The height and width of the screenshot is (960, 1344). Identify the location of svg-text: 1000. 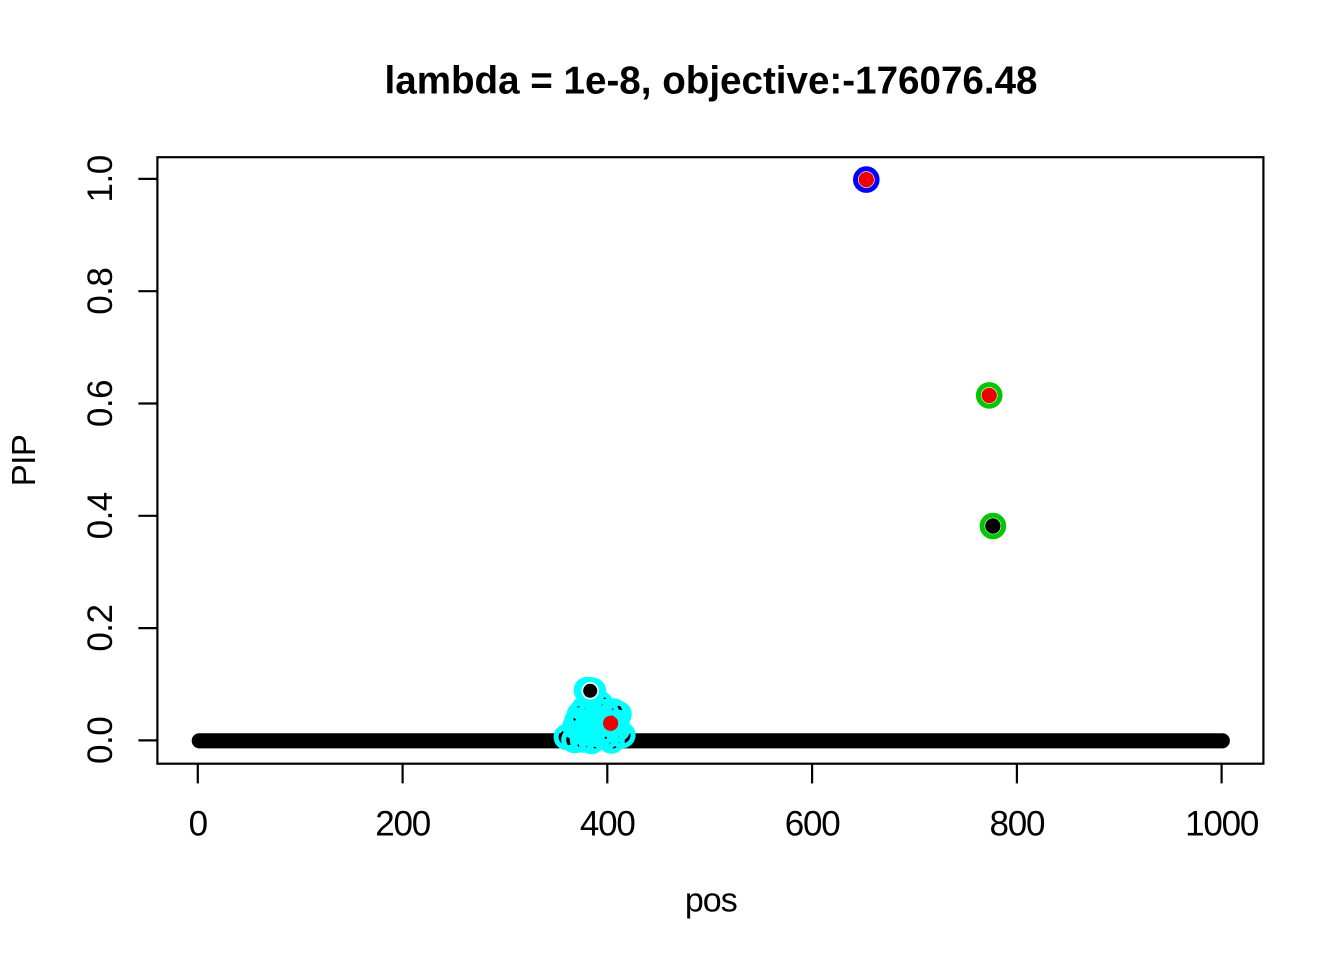
(1222, 824).